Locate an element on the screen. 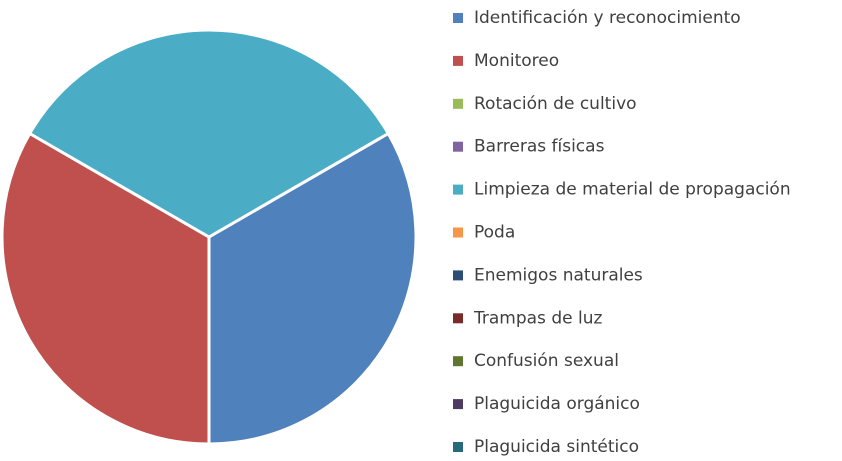  legend-label: Rotación de cultivo is located at coordinates (555, 104).